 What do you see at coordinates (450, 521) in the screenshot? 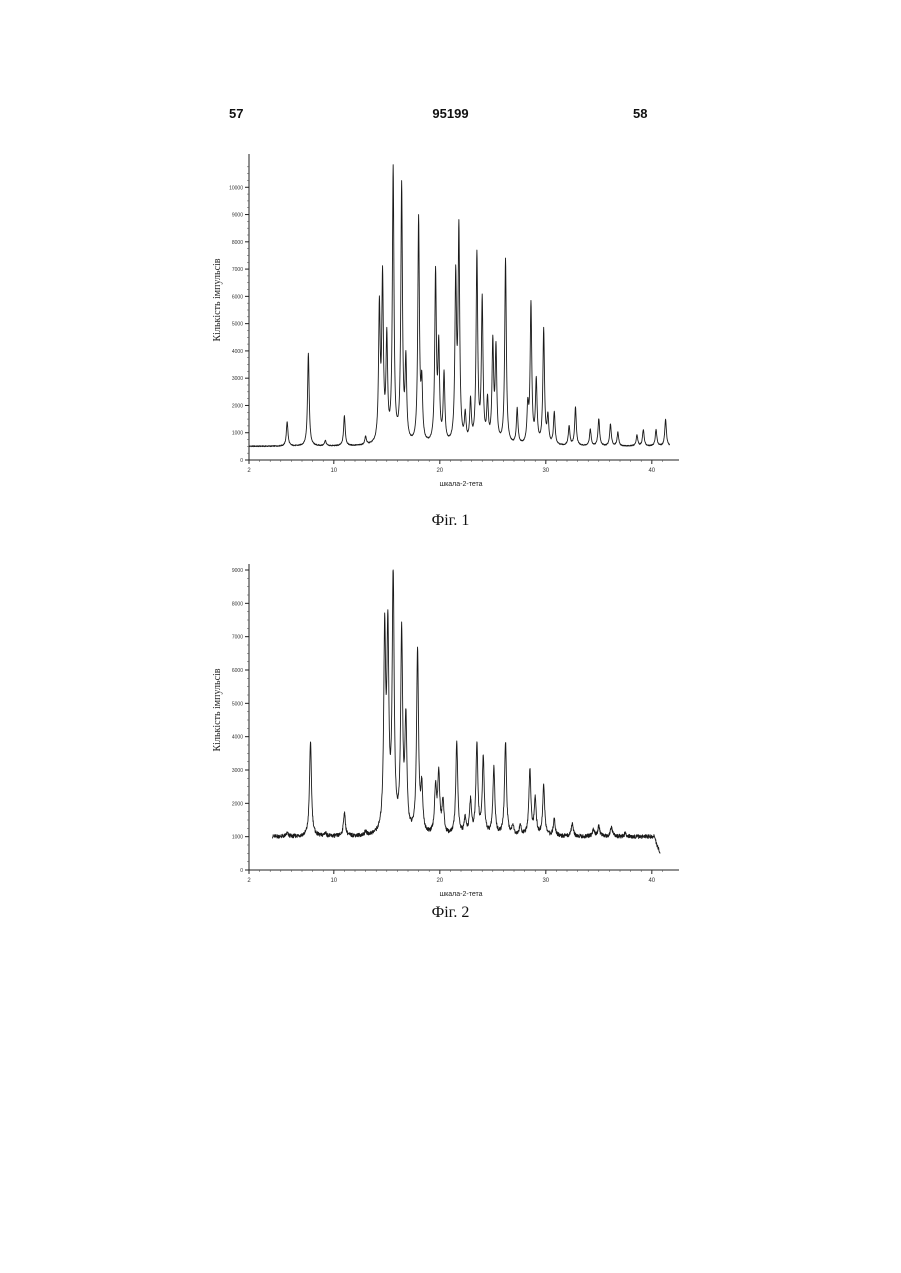
I see `figure-1-caption: Фіг. 1` at bounding box center [450, 521].